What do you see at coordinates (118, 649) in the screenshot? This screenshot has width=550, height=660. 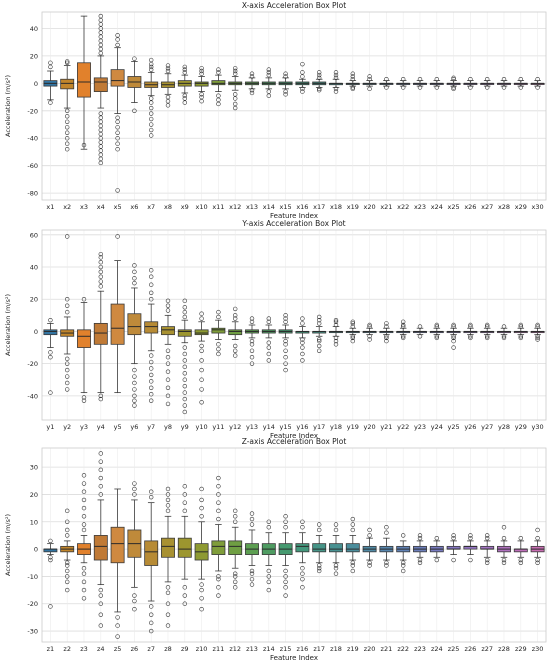 I see `x-tick-label: z5` at bounding box center [118, 649].